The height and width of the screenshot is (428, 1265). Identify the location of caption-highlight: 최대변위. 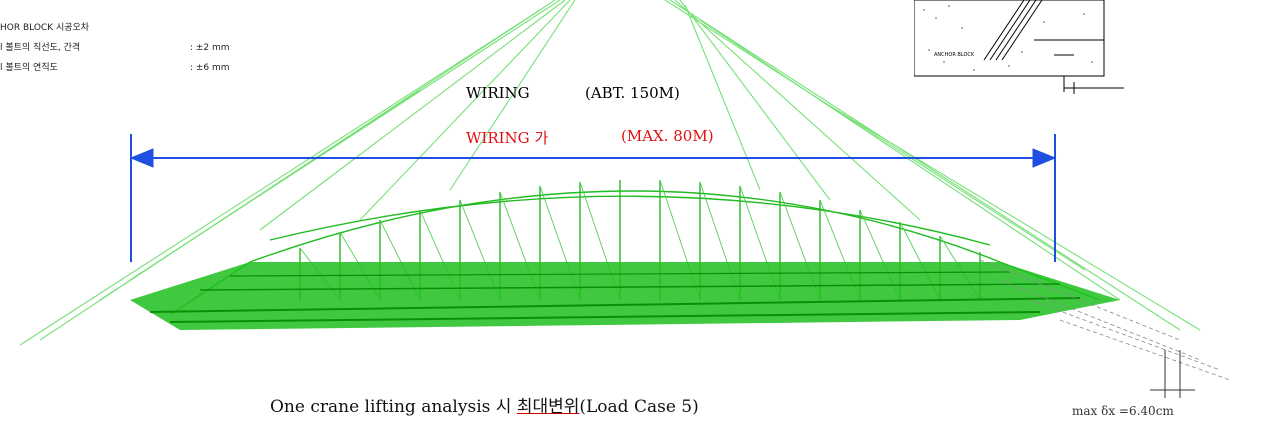
(548, 407).